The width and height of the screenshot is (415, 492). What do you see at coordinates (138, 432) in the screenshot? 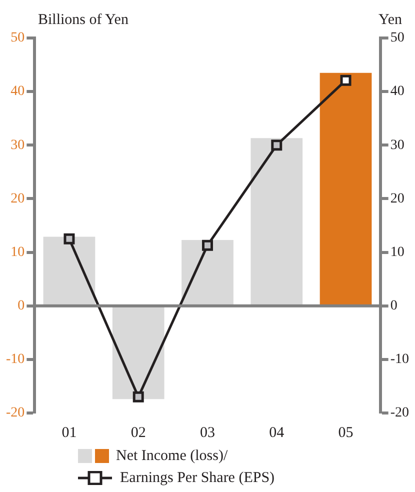
I see `x-tick-label: 02` at bounding box center [138, 432].